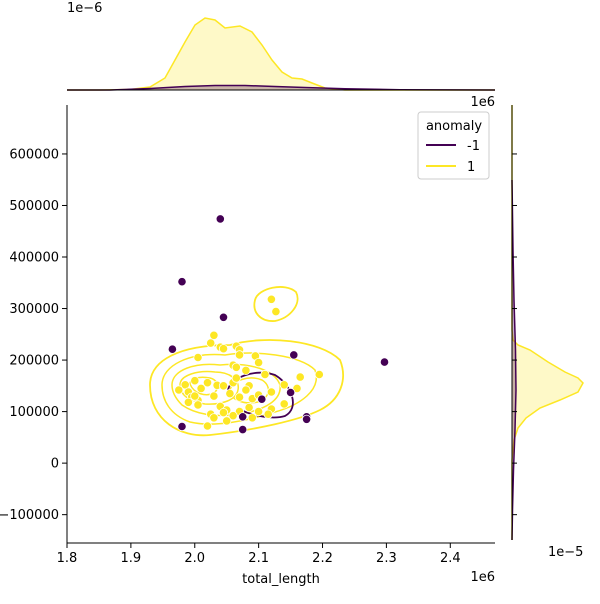  I want to click on x-axis-offset-label: 1e6, so click(482, 577).